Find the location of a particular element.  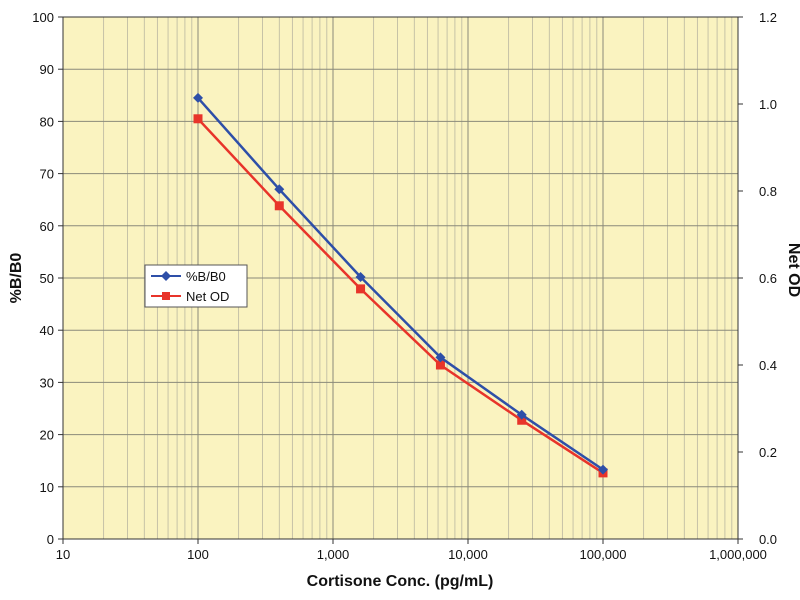

y-right-tick-label: 0.6 is located at coordinates (768, 278).